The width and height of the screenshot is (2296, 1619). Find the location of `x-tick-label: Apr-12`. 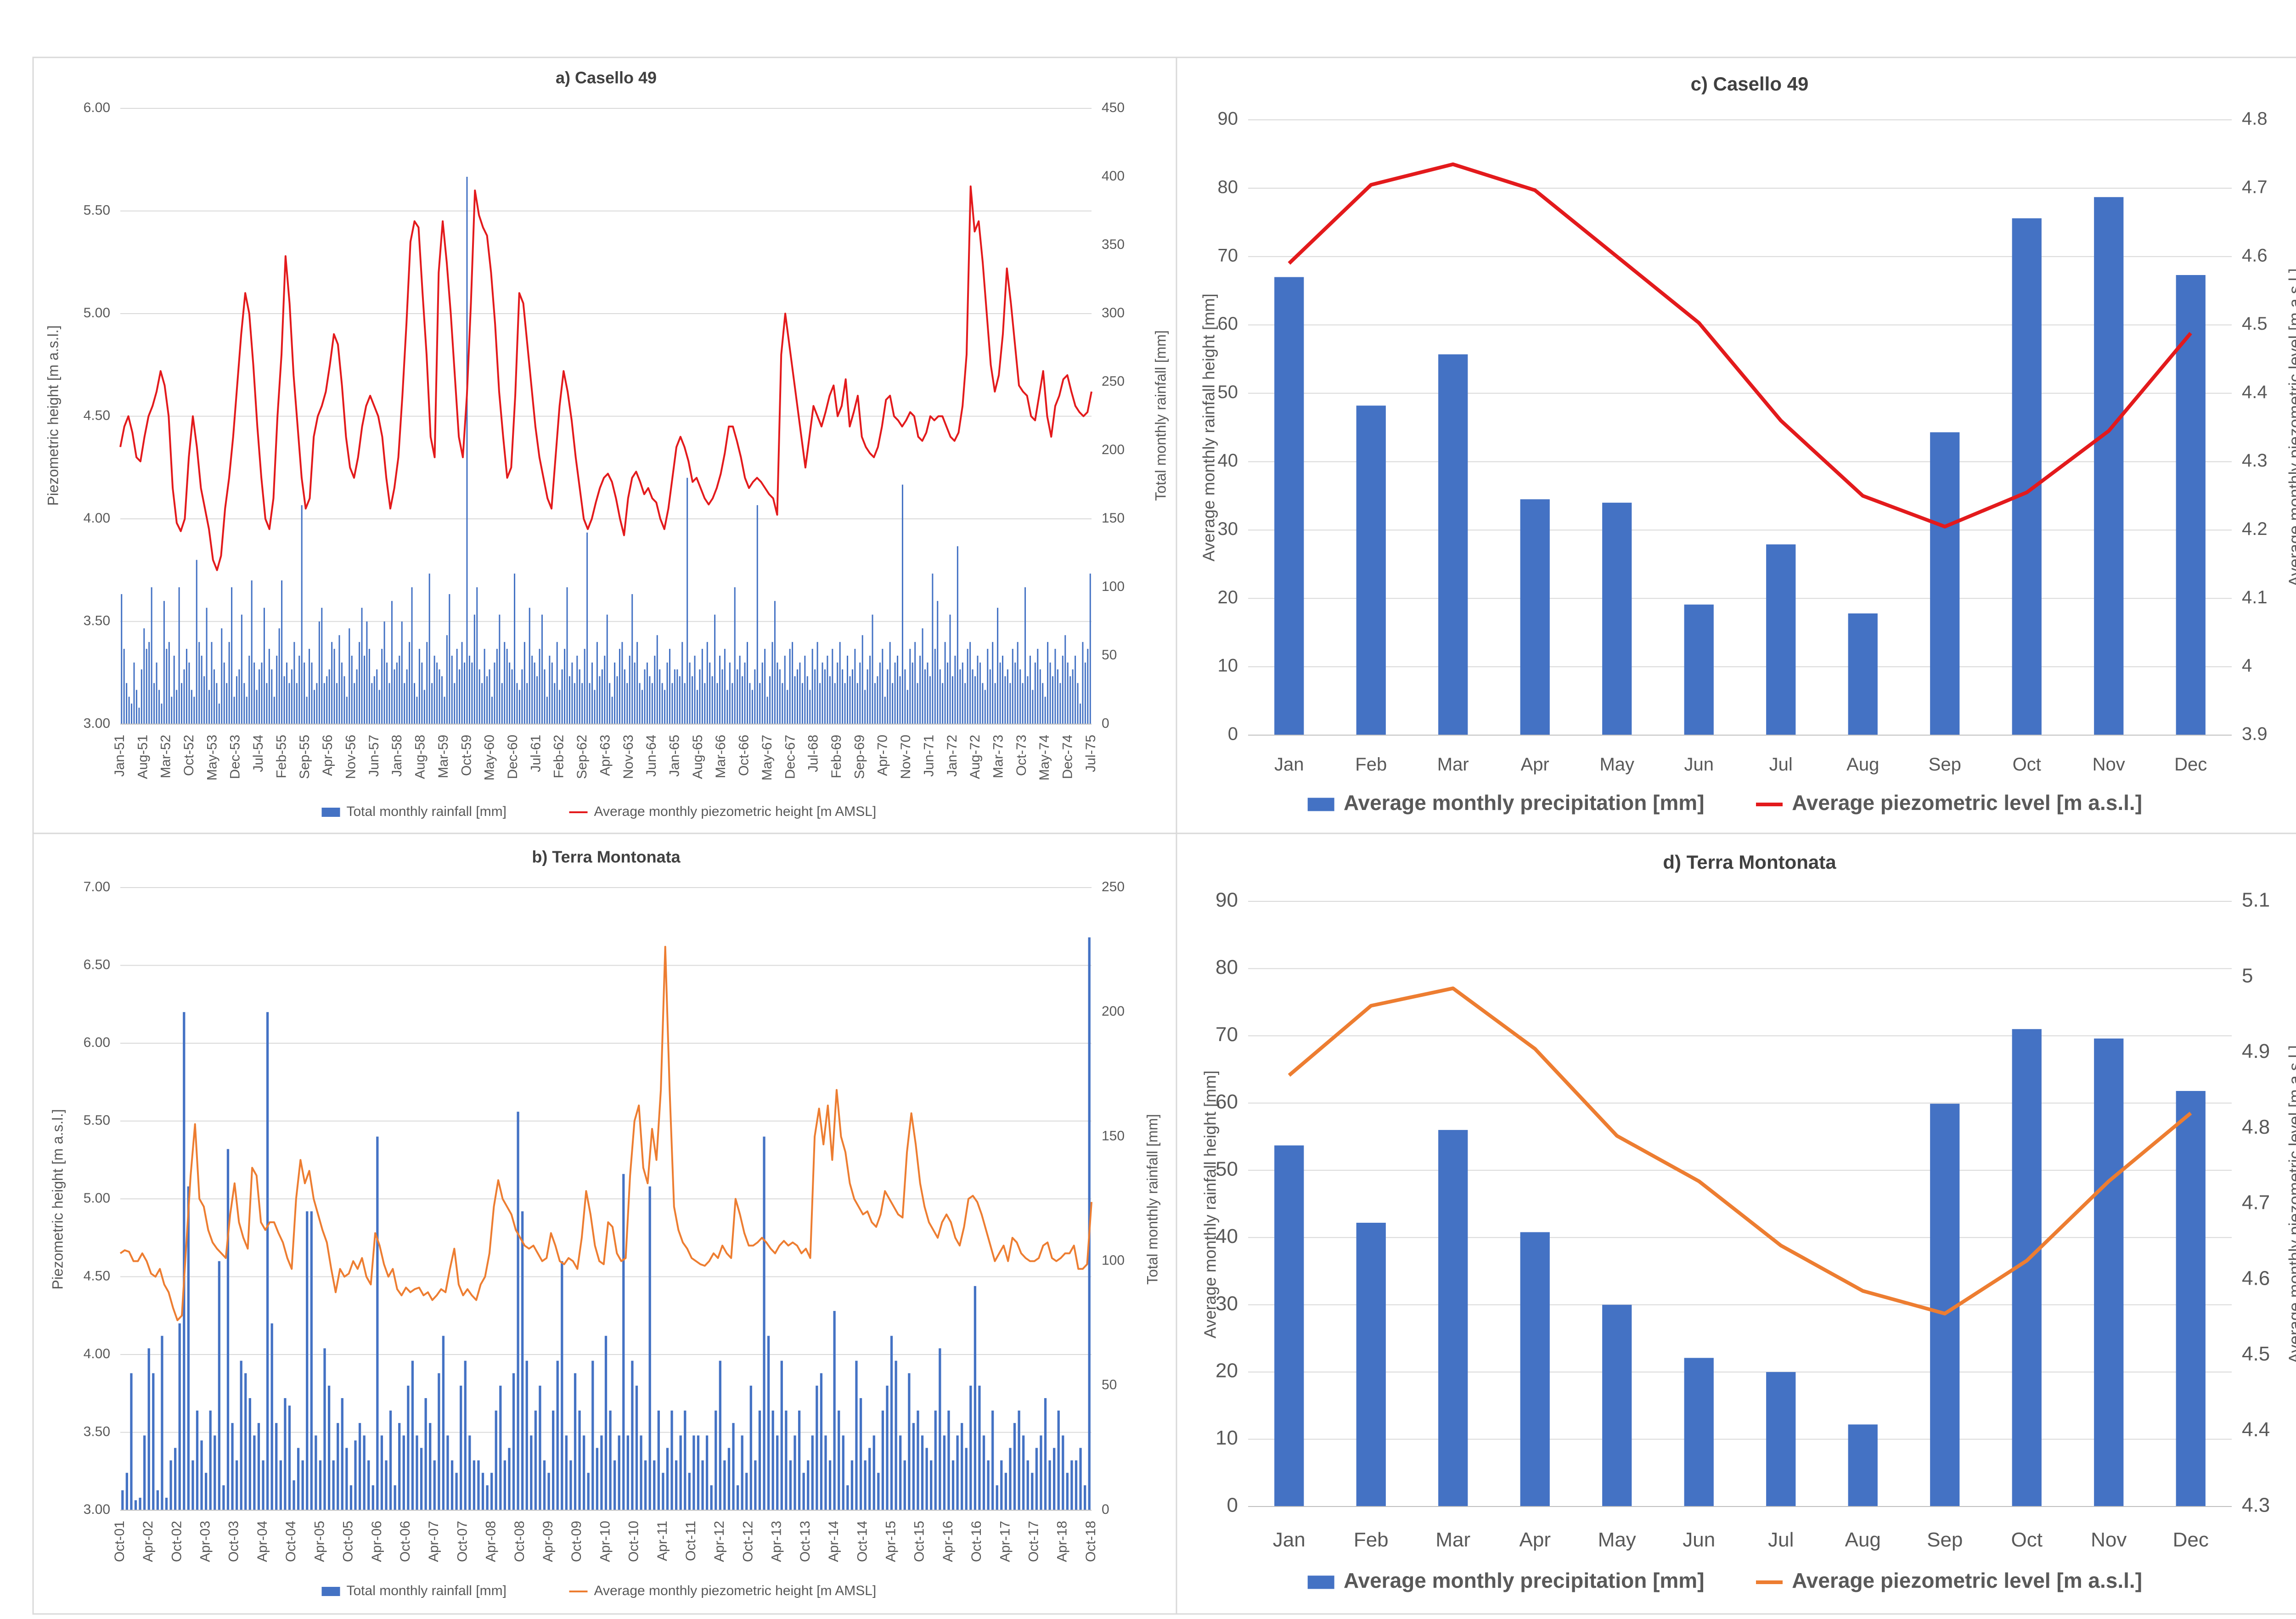

x-tick-label: Apr-12 is located at coordinates (719, 1541).